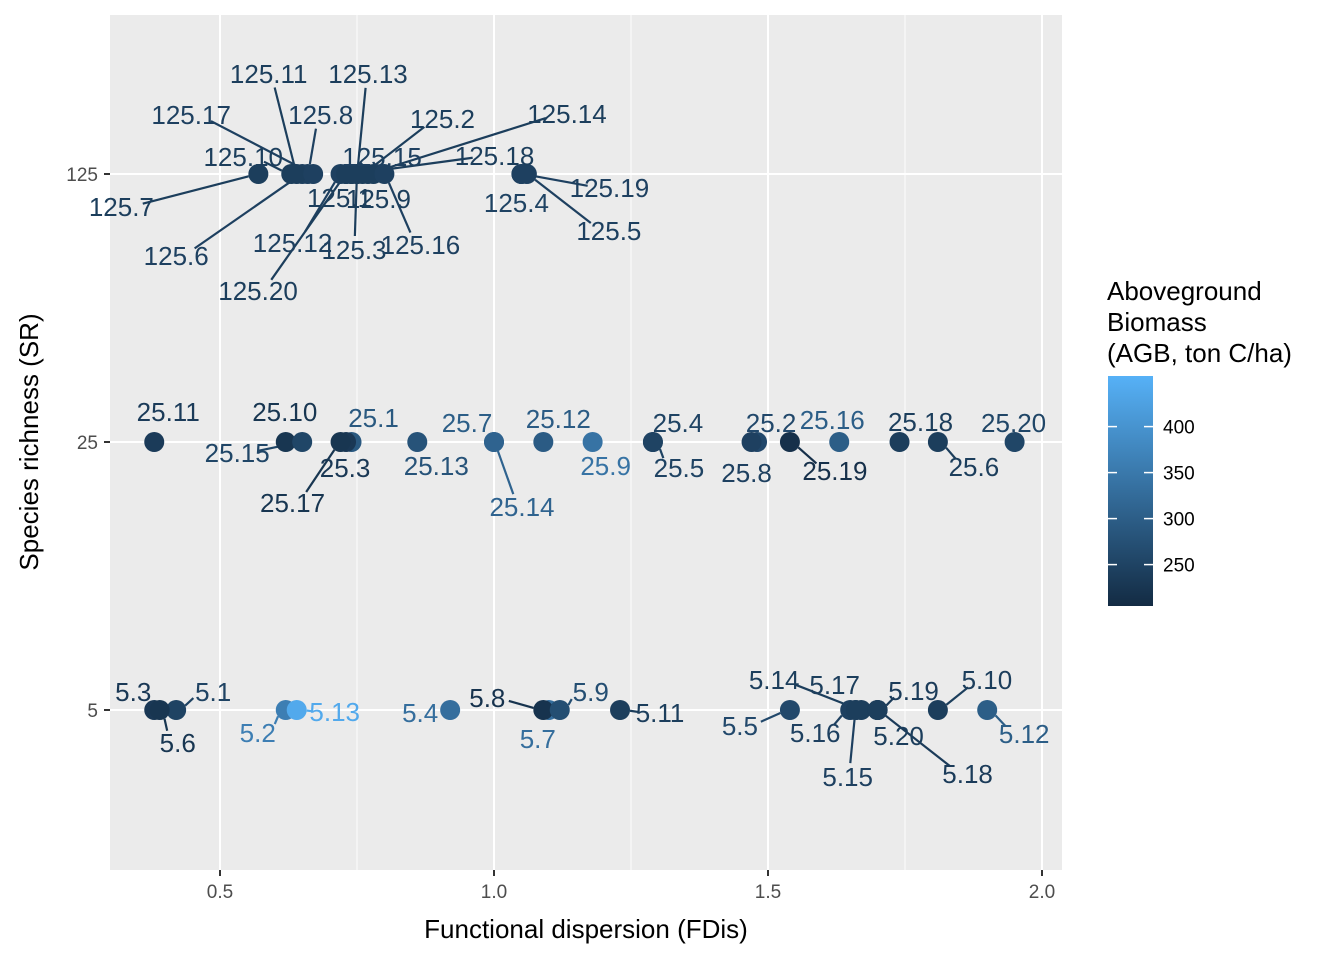 This screenshot has height=960, width=1344. What do you see at coordinates (92, 711) in the screenshot?
I see `y-tick-label: 5` at bounding box center [92, 711].